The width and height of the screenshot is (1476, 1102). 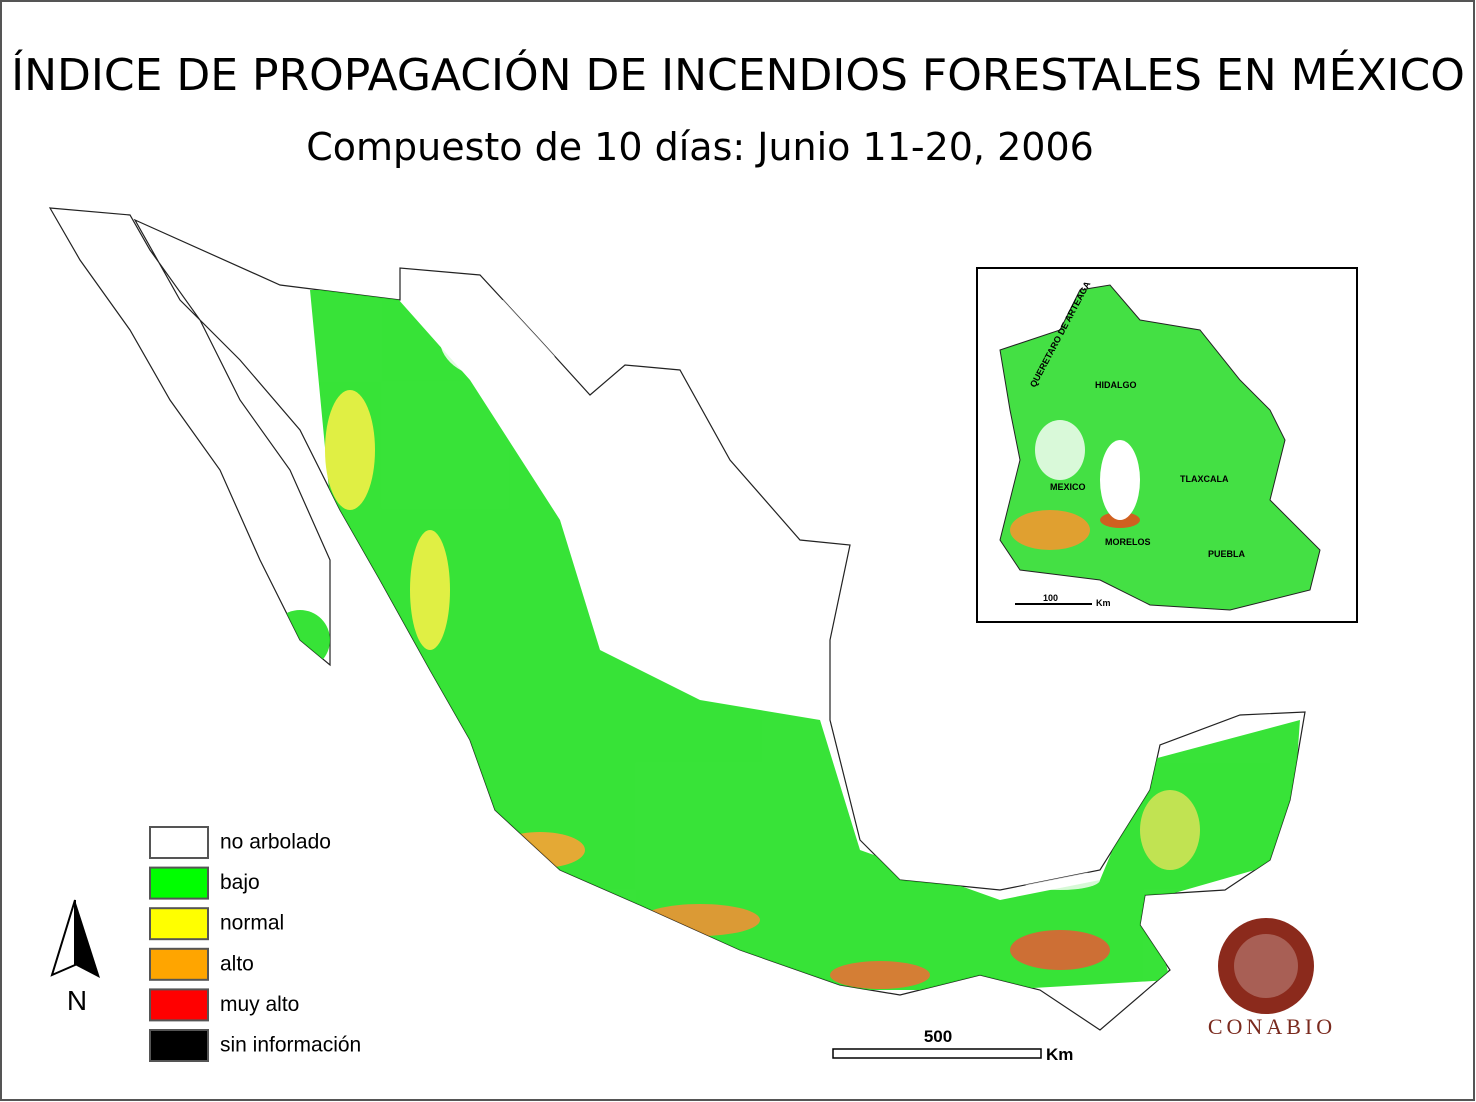 I want to click on north-arrow: N, so click(x=75, y=957).